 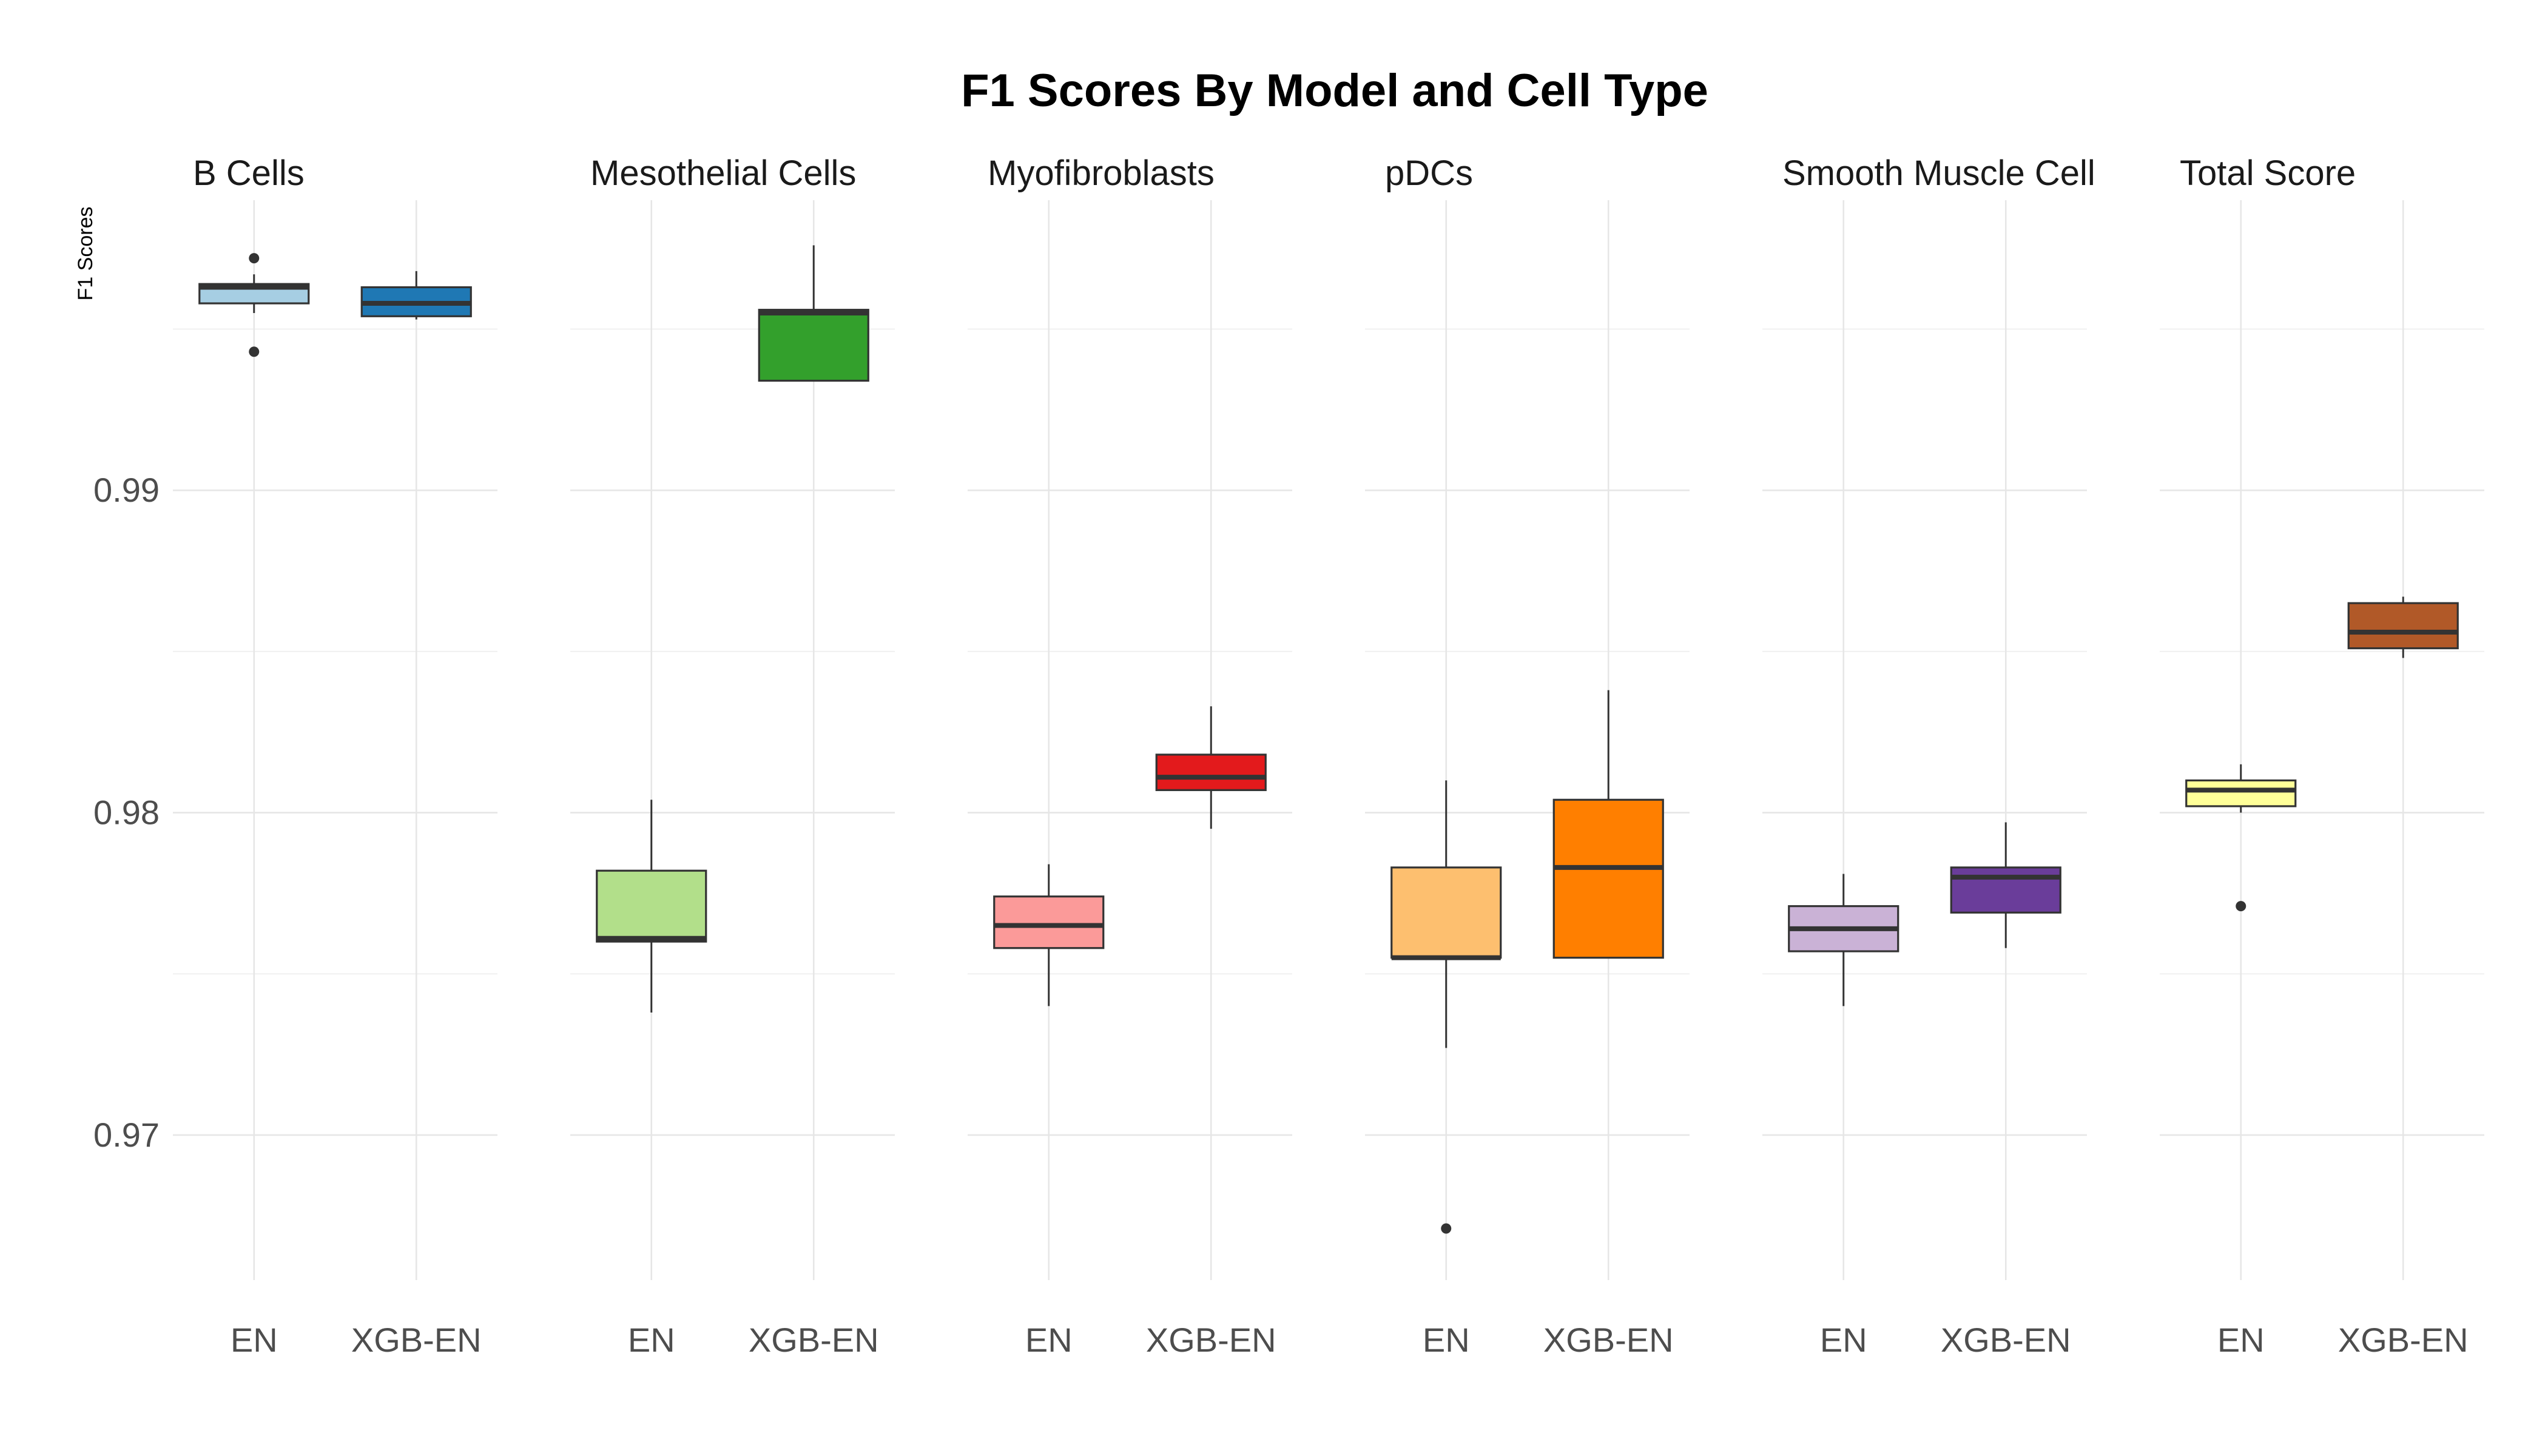 I want to click on facet-label: B Cells, so click(x=249, y=173).